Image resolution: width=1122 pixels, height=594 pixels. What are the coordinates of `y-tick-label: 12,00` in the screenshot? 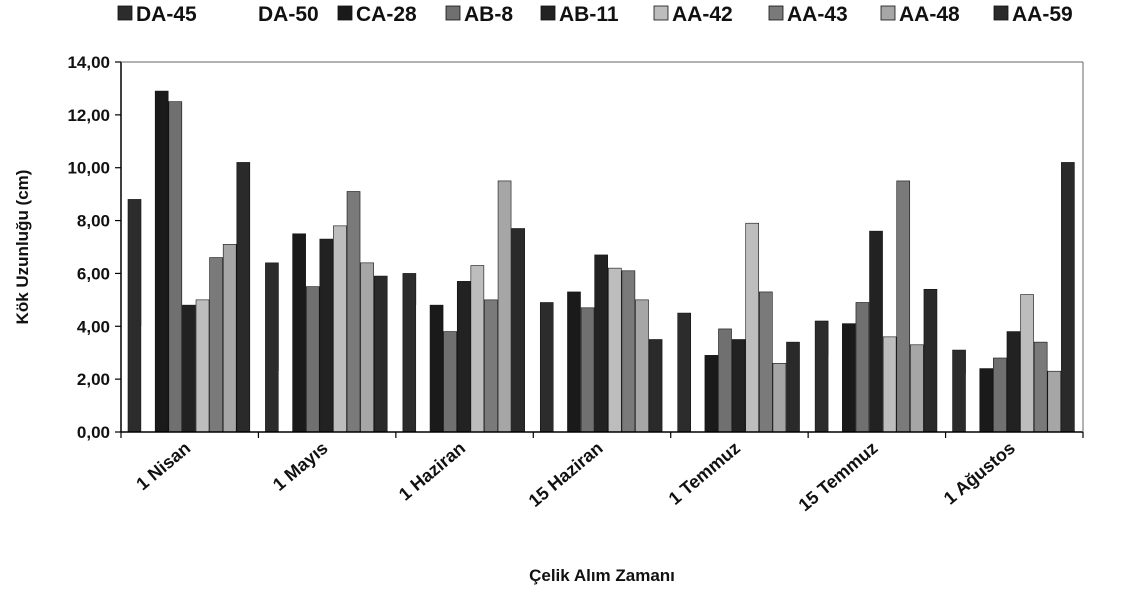 It's located at (88, 115).